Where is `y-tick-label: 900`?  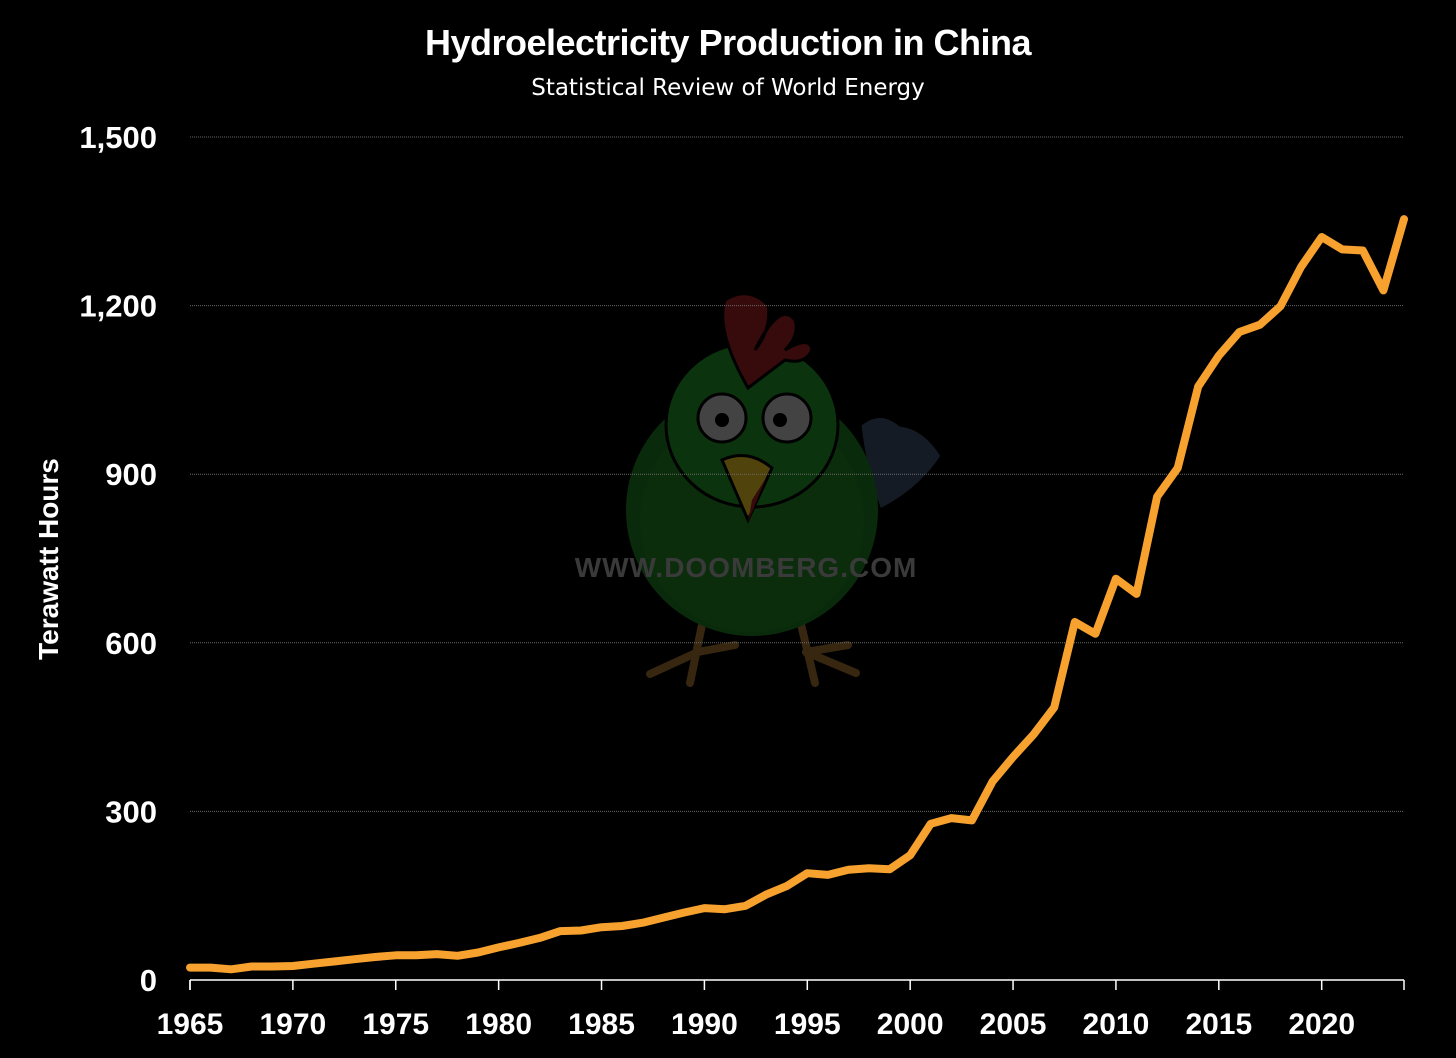
y-tick-label: 900 is located at coordinates (131, 474).